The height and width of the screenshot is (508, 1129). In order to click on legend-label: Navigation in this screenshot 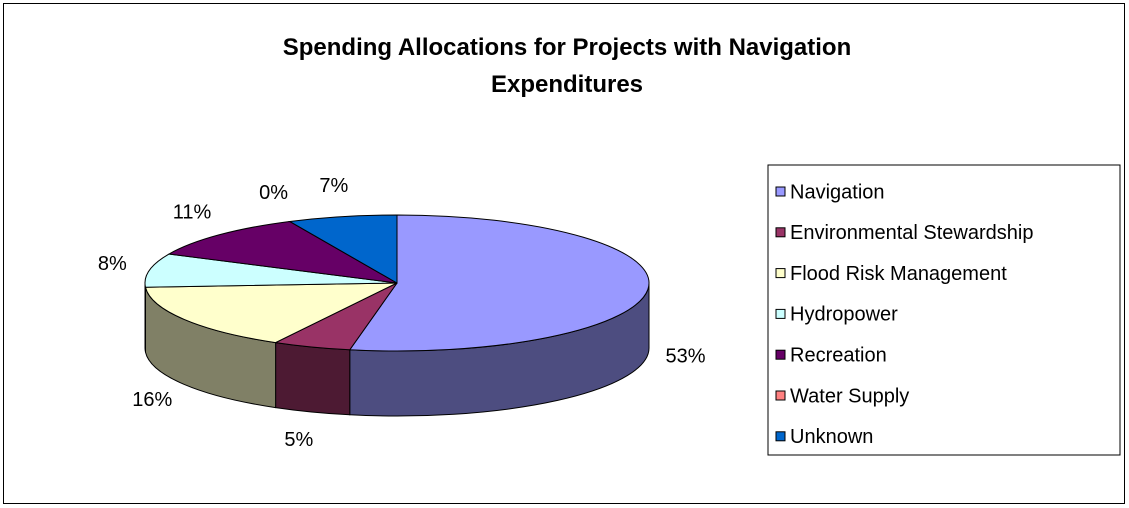, I will do `click(837, 192)`.